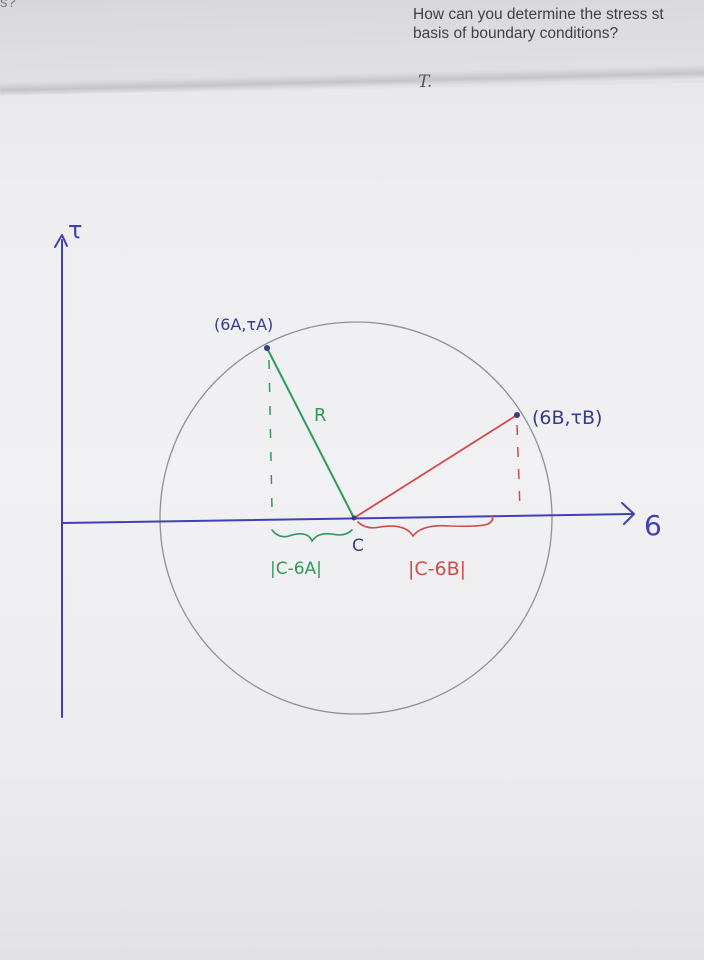 The height and width of the screenshot is (960, 704). What do you see at coordinates (518, 467) in the screenshot?
I see `projection-dash-b` at bounding box center [518, 467].